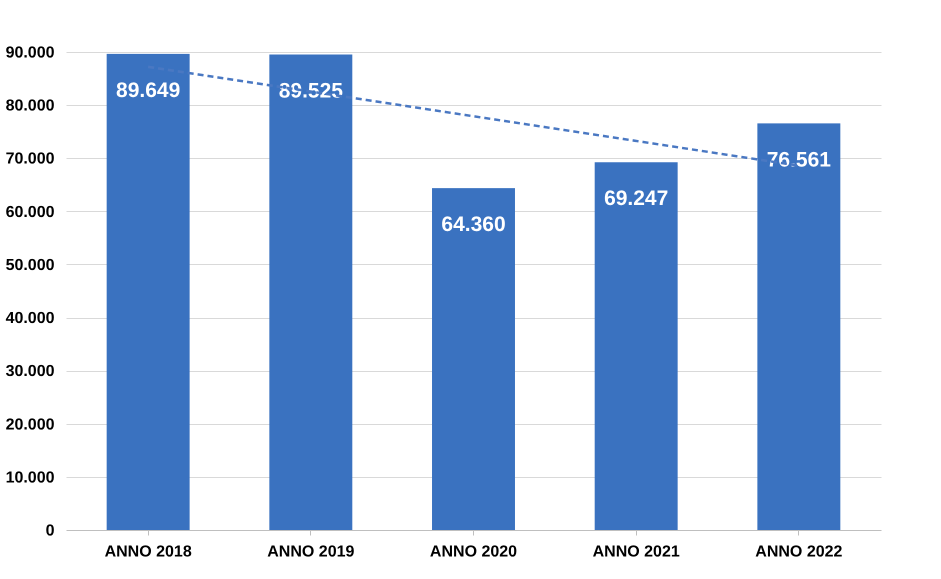  What do you see at coordinates (799, 160) in the screenshot?
I see `data-label: 76.561` at bounding box center [799, 160].